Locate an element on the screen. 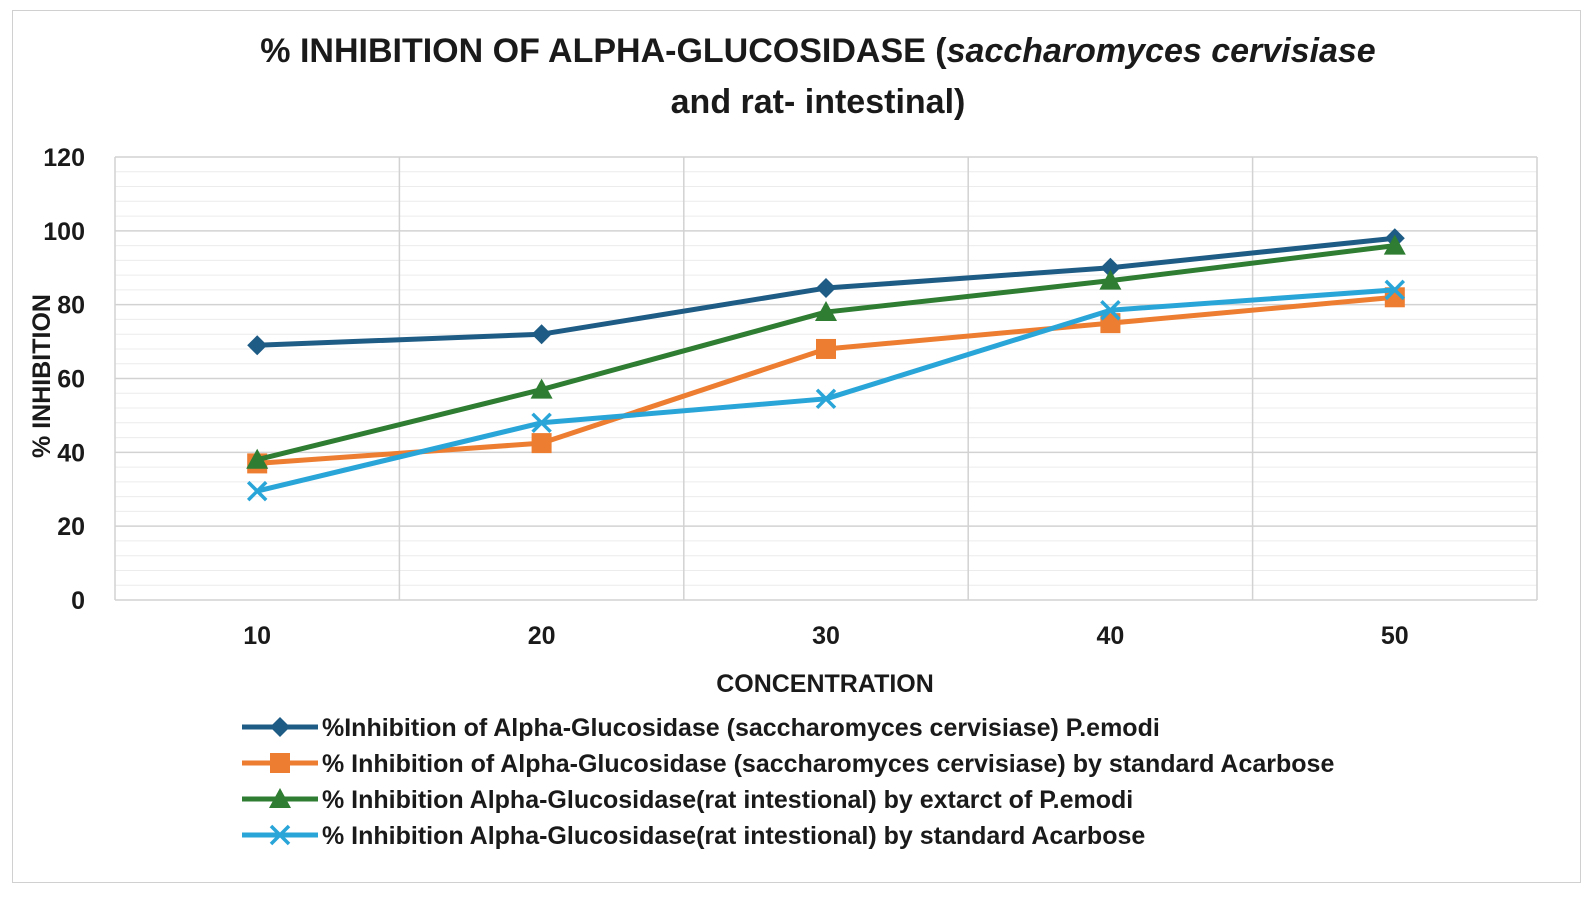  x-axis-ticks: 10 20 30 40 50 is located at coordinates (825, 636).